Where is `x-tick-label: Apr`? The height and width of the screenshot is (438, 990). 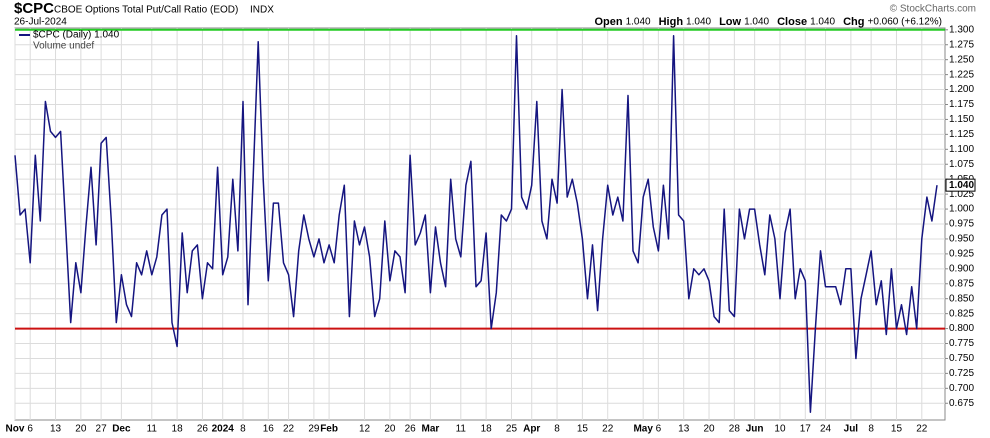 x-tick-label: Apr is located at coordinates (531, 429).